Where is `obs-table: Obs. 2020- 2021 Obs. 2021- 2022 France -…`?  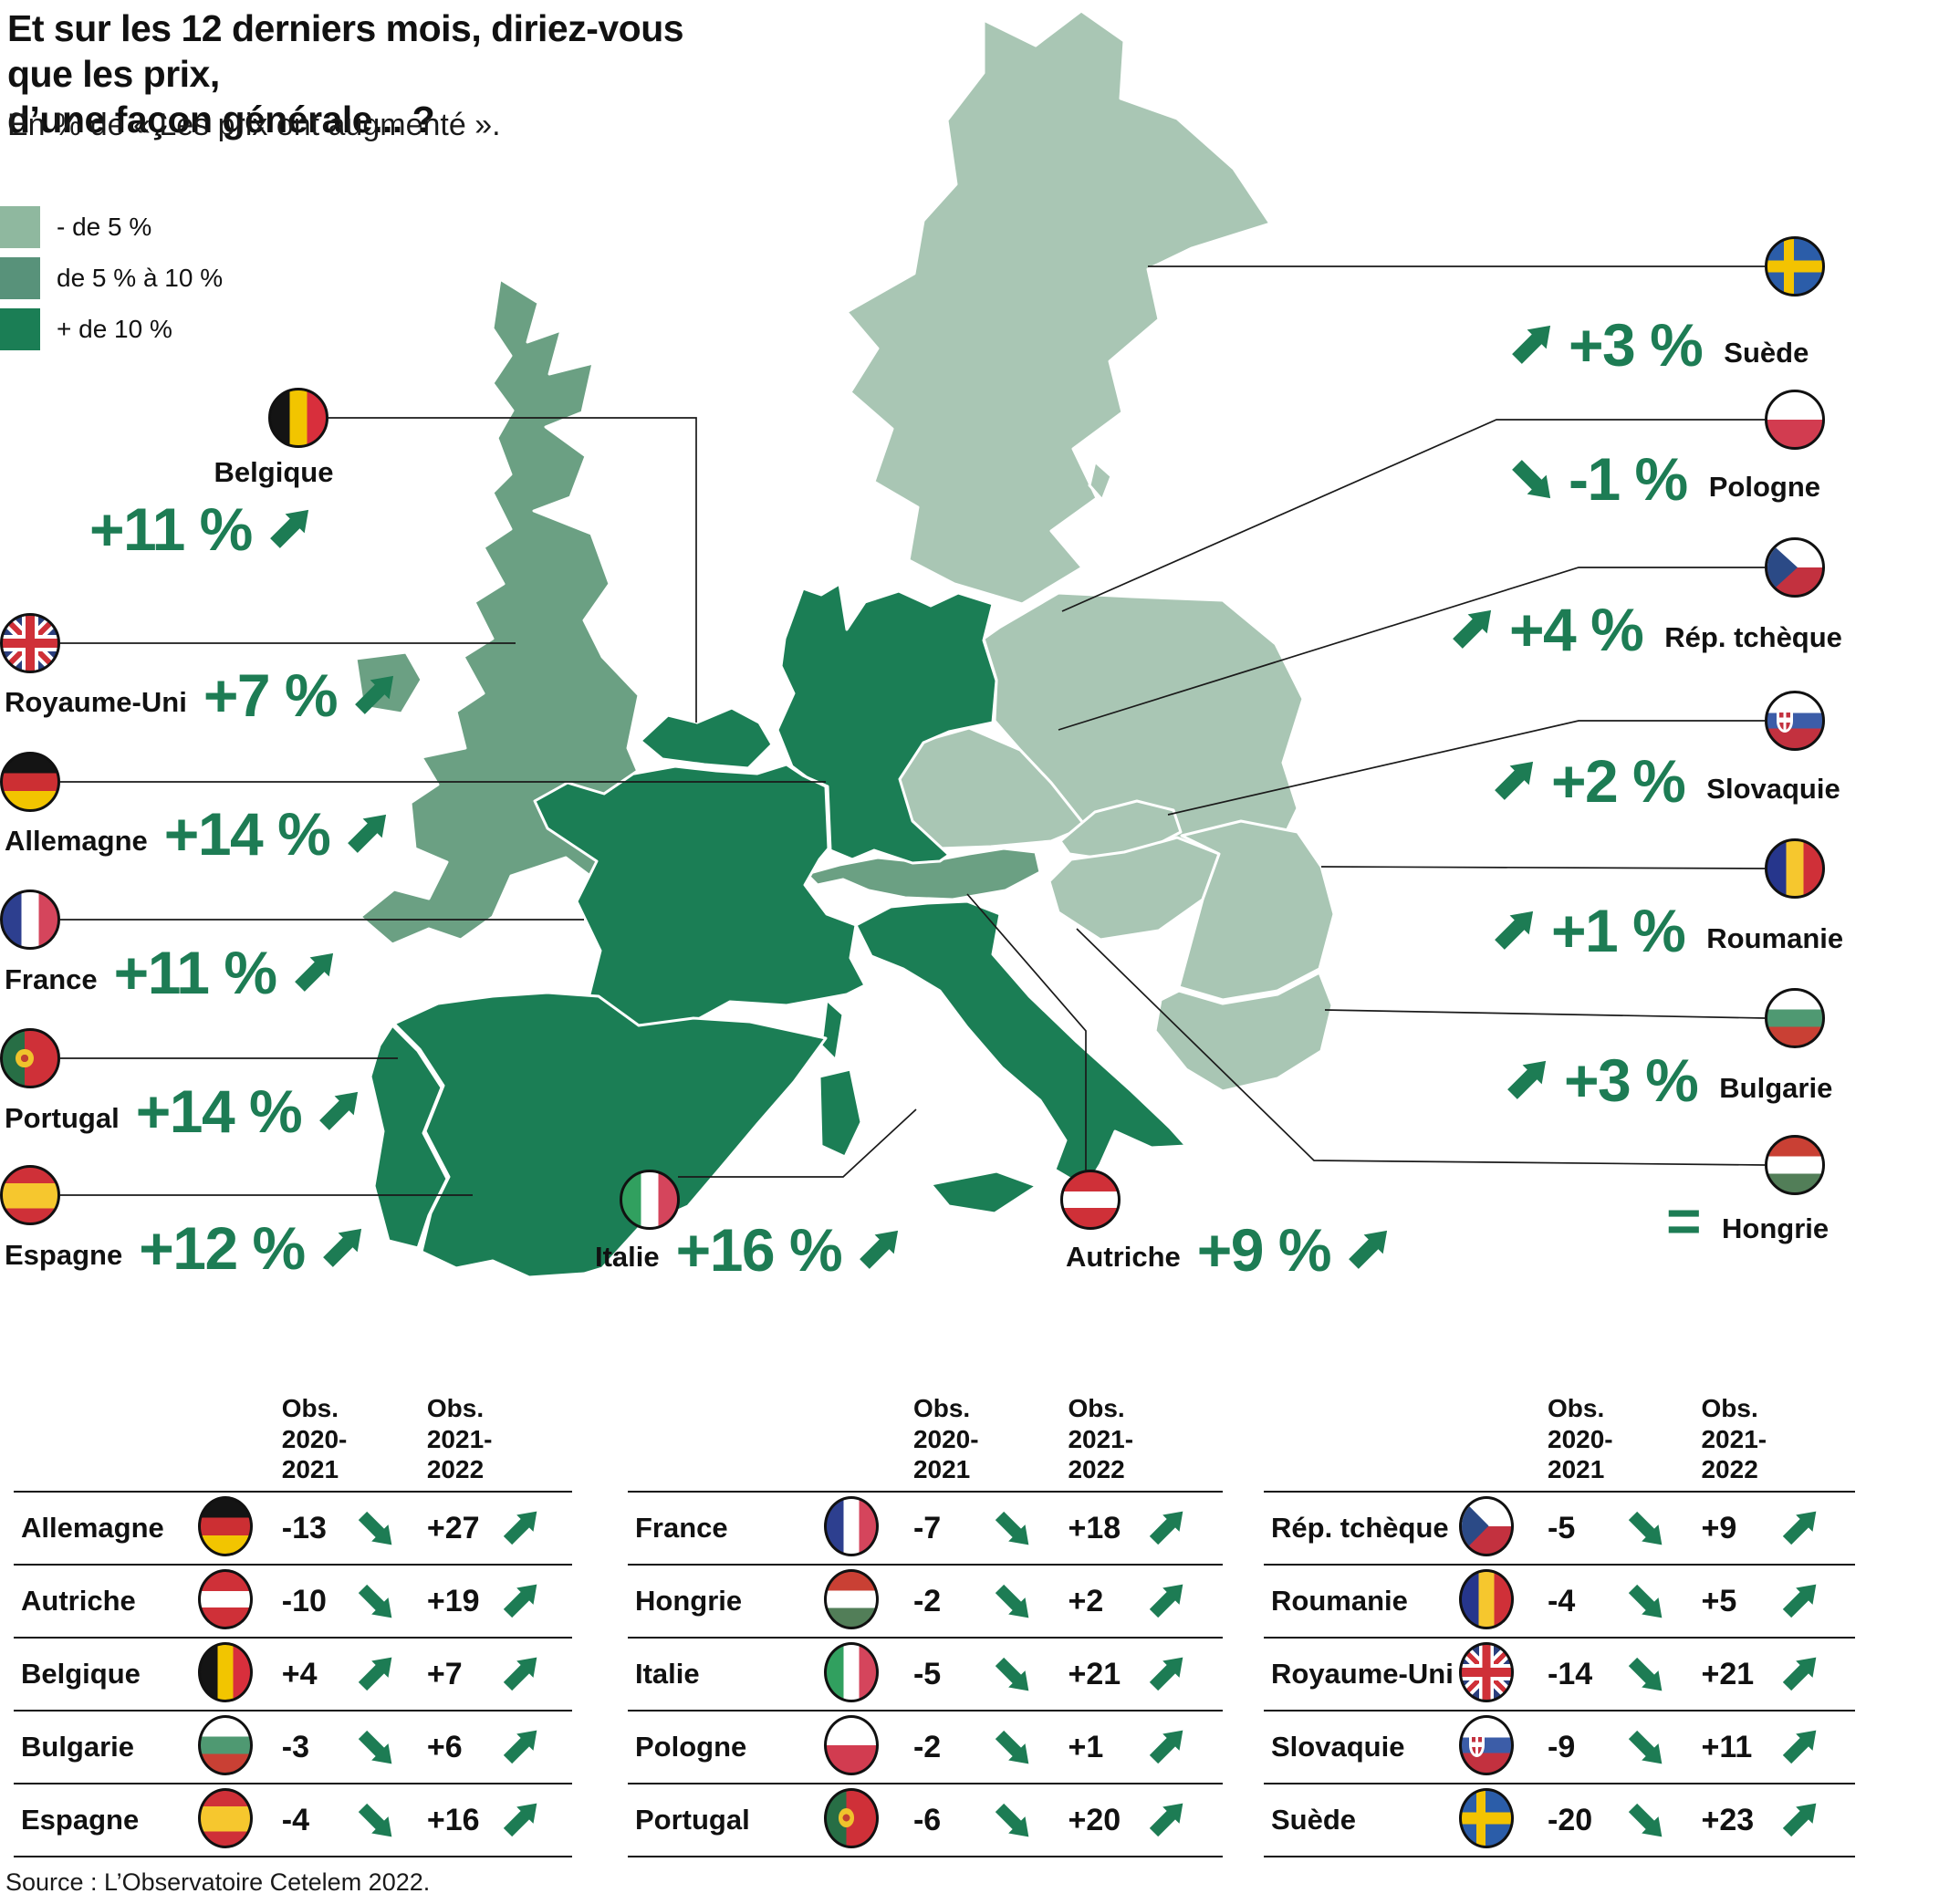
obs-table: Obs. 2020- 2021 Obs. 2021- 2022 France -… is located at coordinates (925, 1612).